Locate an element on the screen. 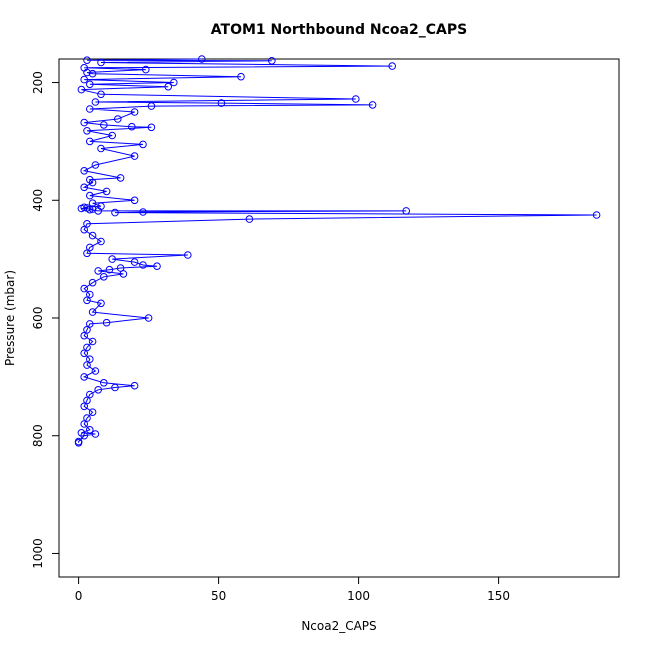 Image resolution: width=650 pixels, height=650 pixels. y-tick-label: 1000 is located at coordinates (38, 553).